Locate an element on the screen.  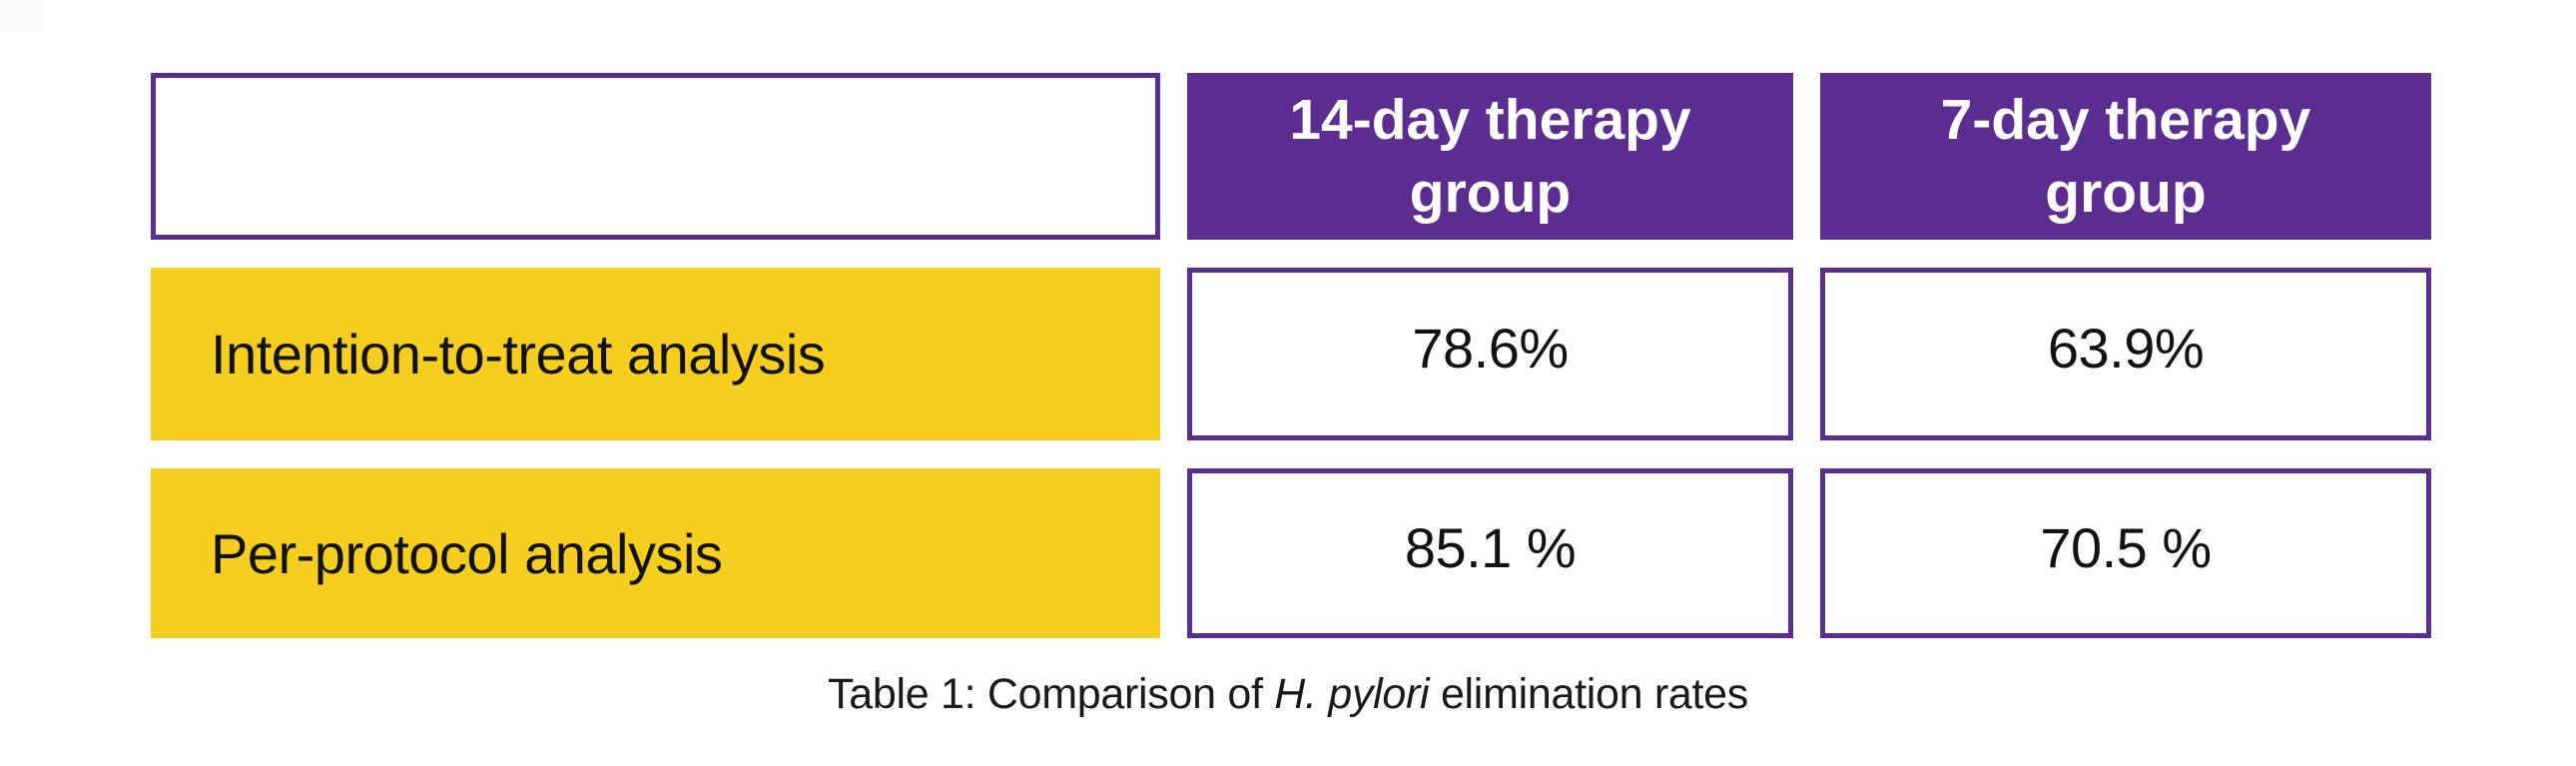
caption-suffix: elimination rates is located at coordinates (1588, 694).